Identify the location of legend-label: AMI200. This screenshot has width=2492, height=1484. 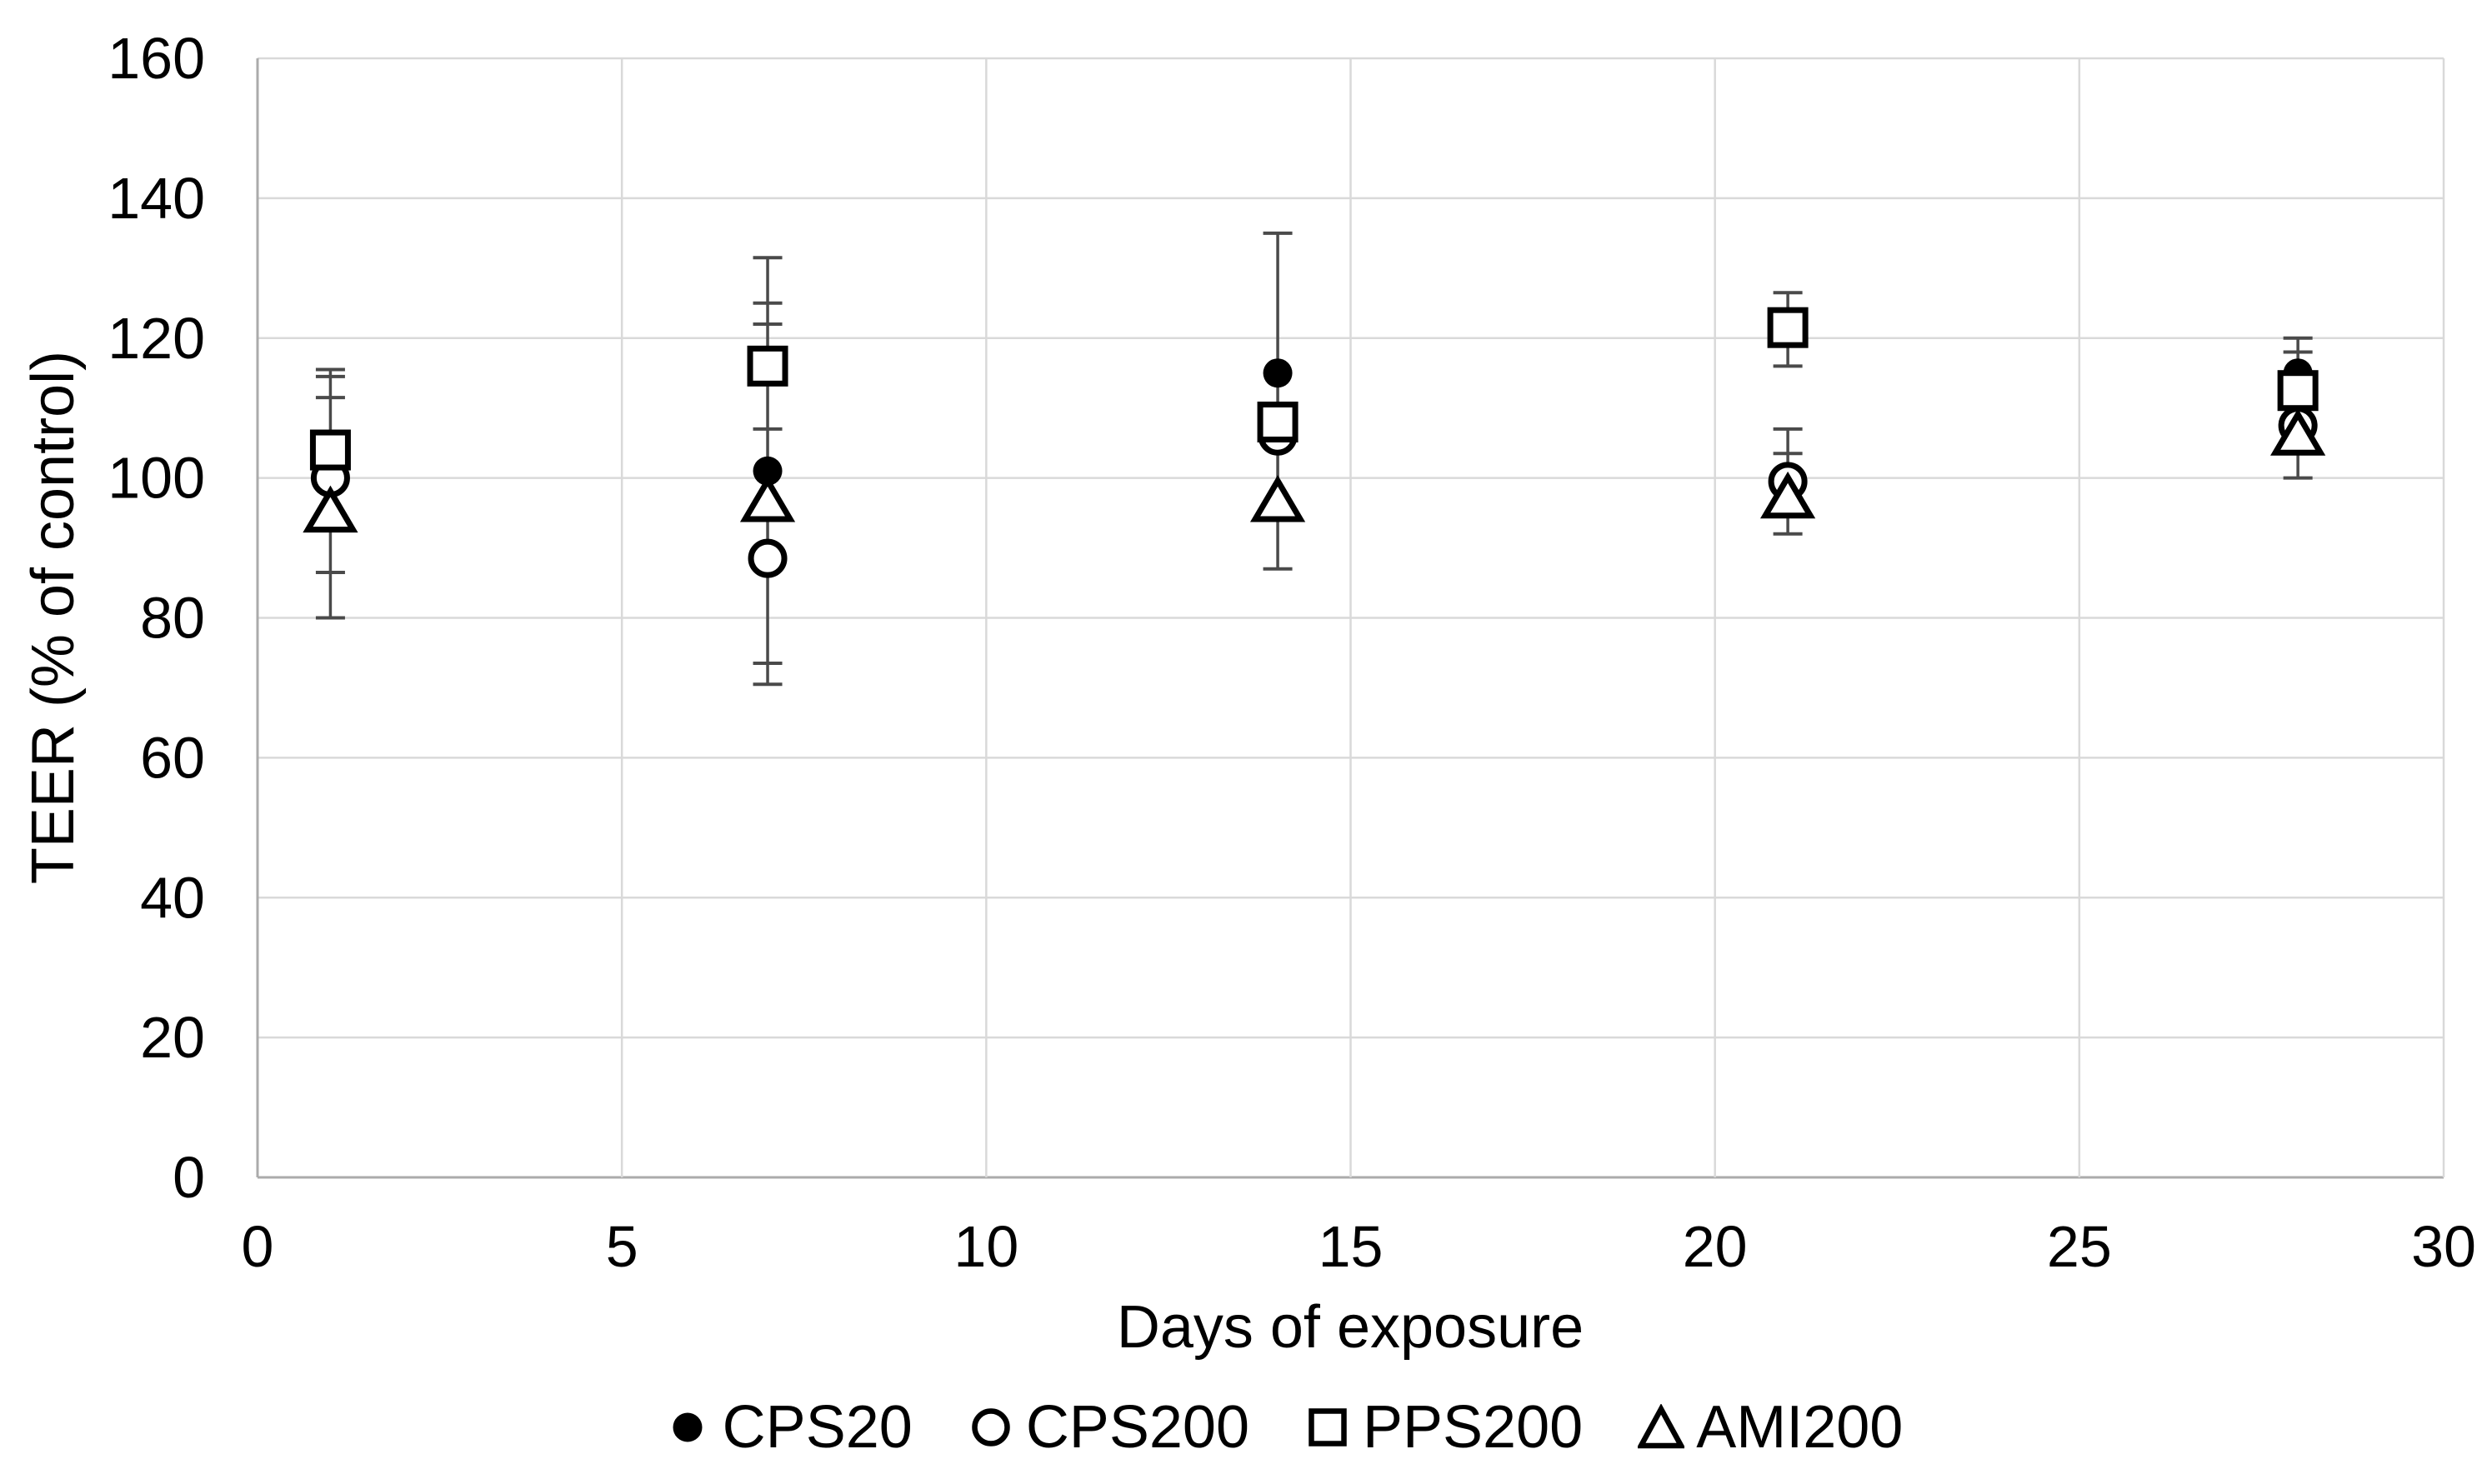
(1800, 1427).